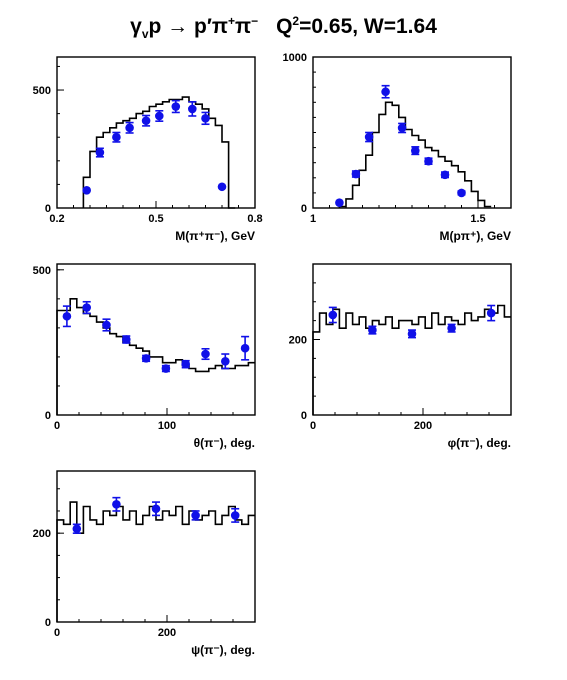 The width and height of the screenshot is (567, 680). Describe the element at coordinates (295, 58) in the screenshot. I see `y-tick-label: 1000` at that location.